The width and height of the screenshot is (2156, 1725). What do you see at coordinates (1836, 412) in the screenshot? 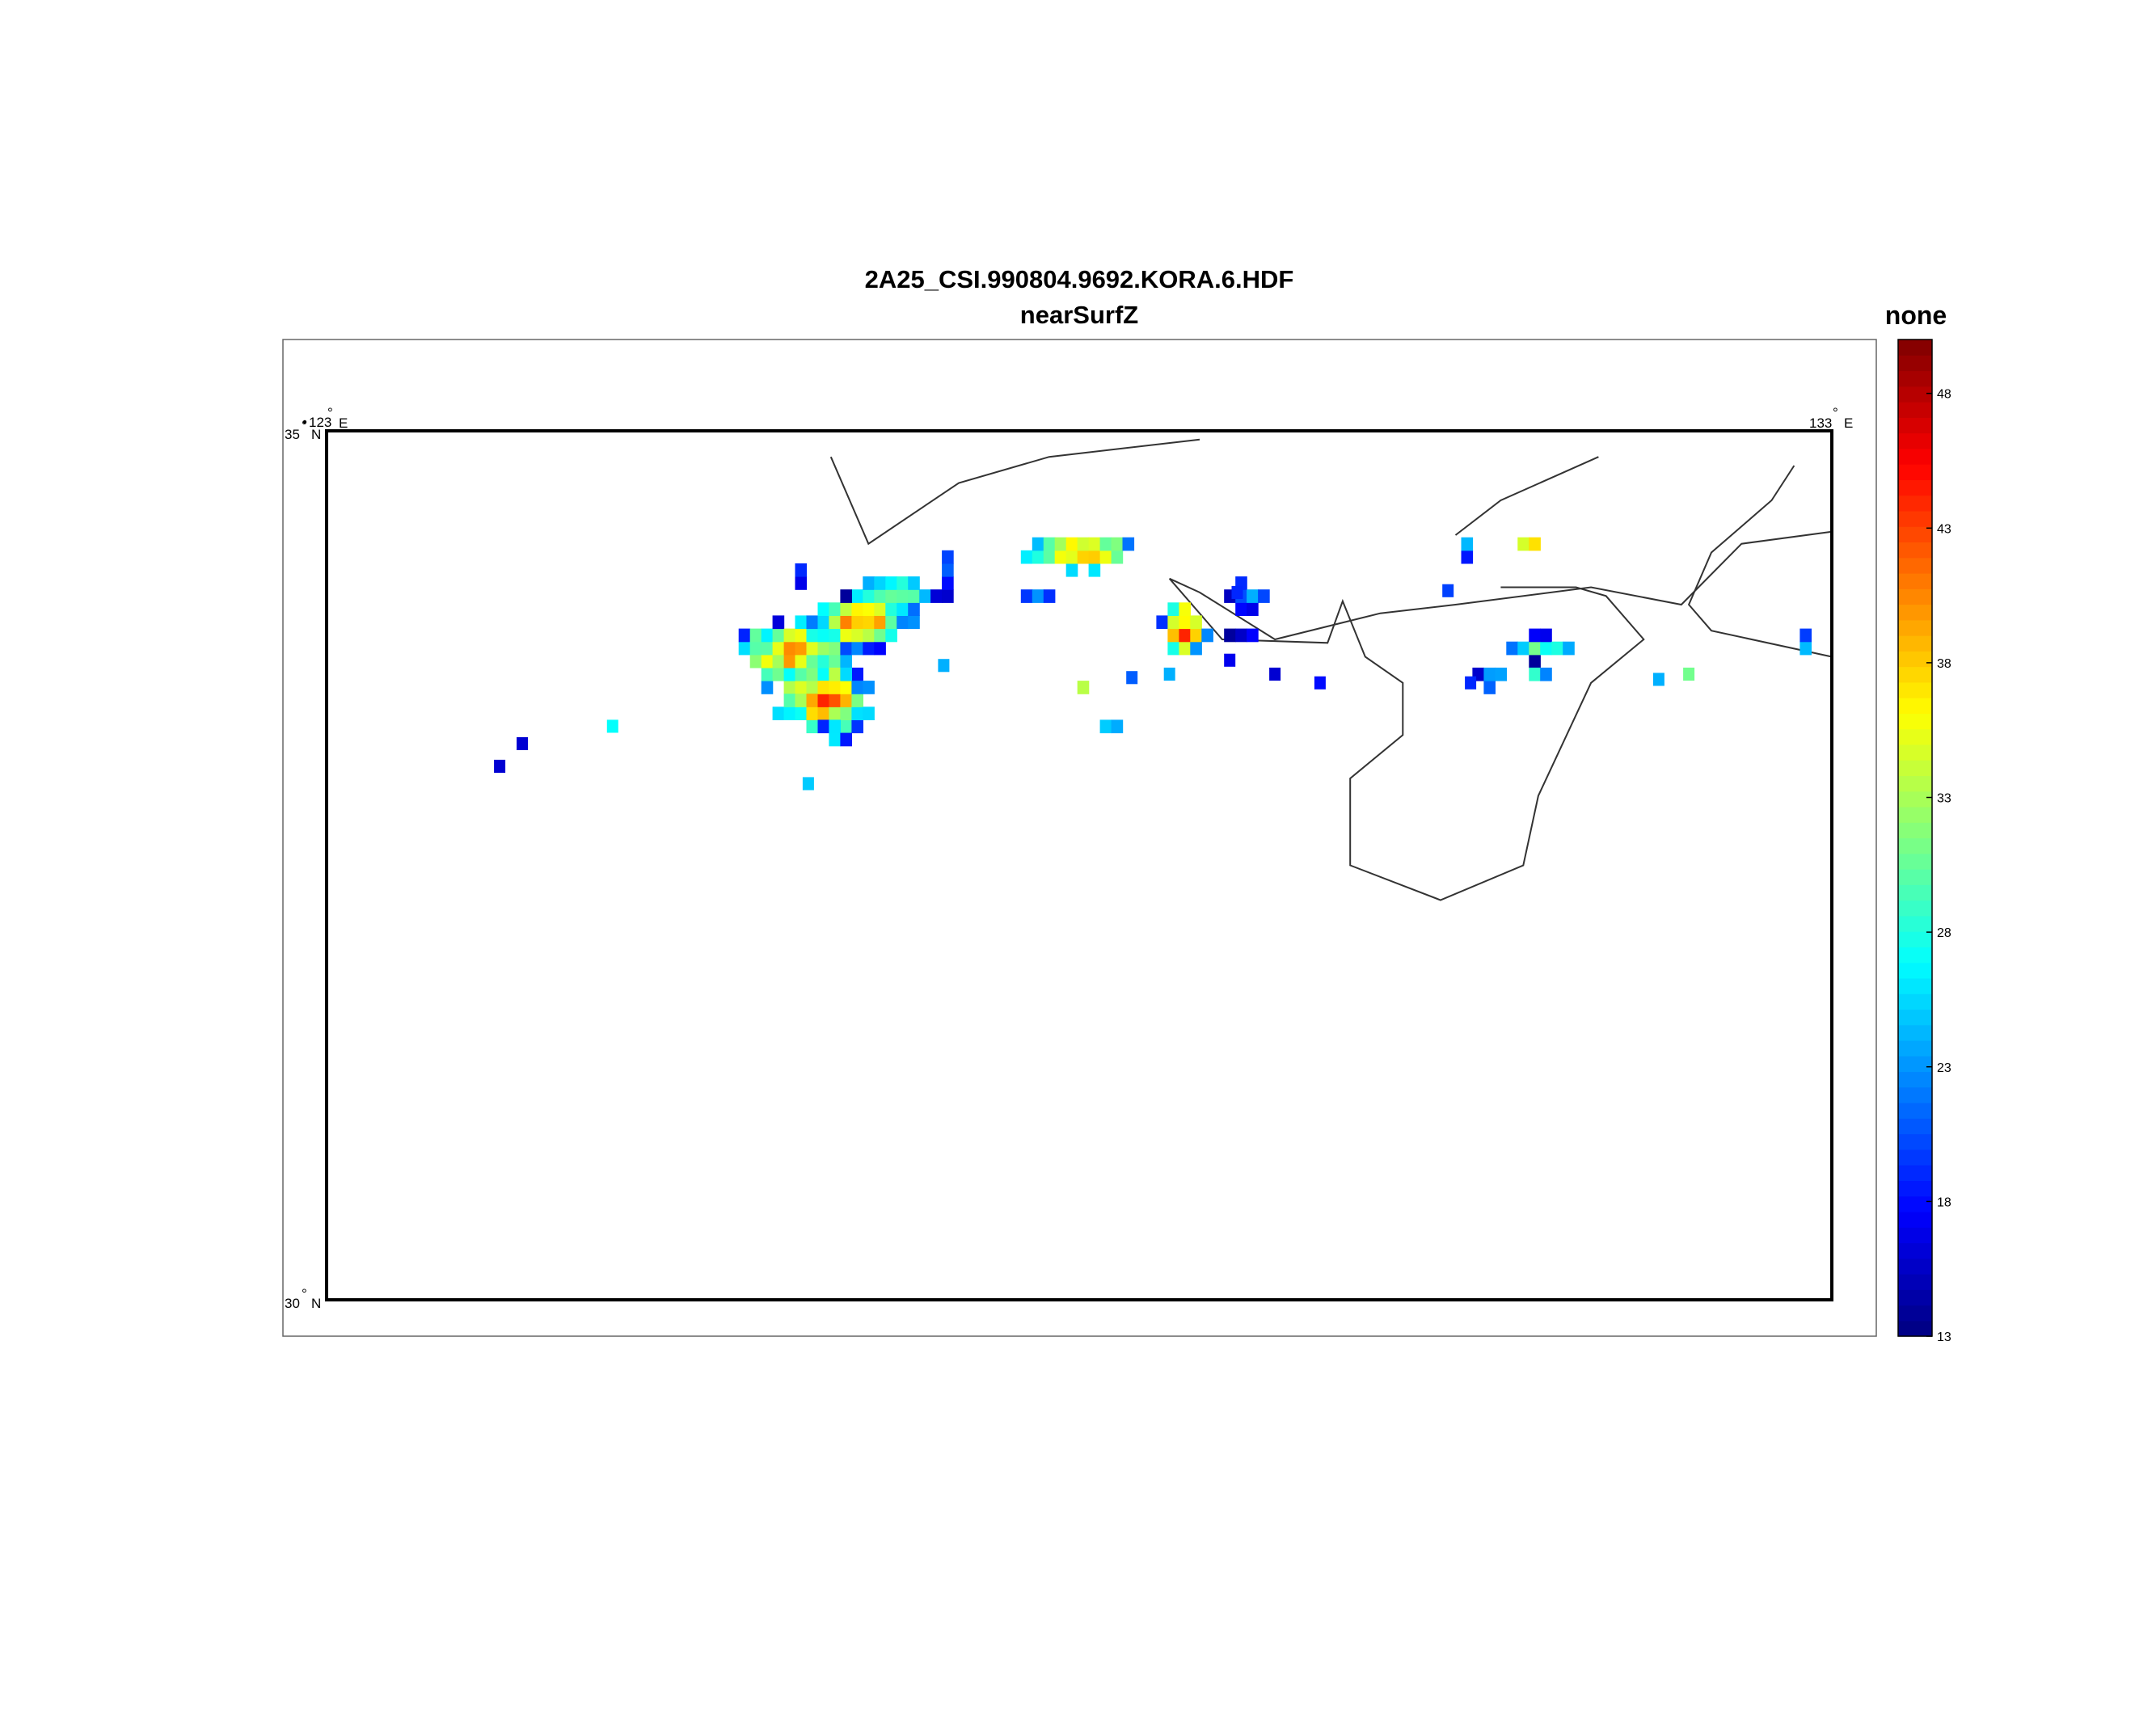
I see `degree-mark: °` at bounding box center [1836, 412].